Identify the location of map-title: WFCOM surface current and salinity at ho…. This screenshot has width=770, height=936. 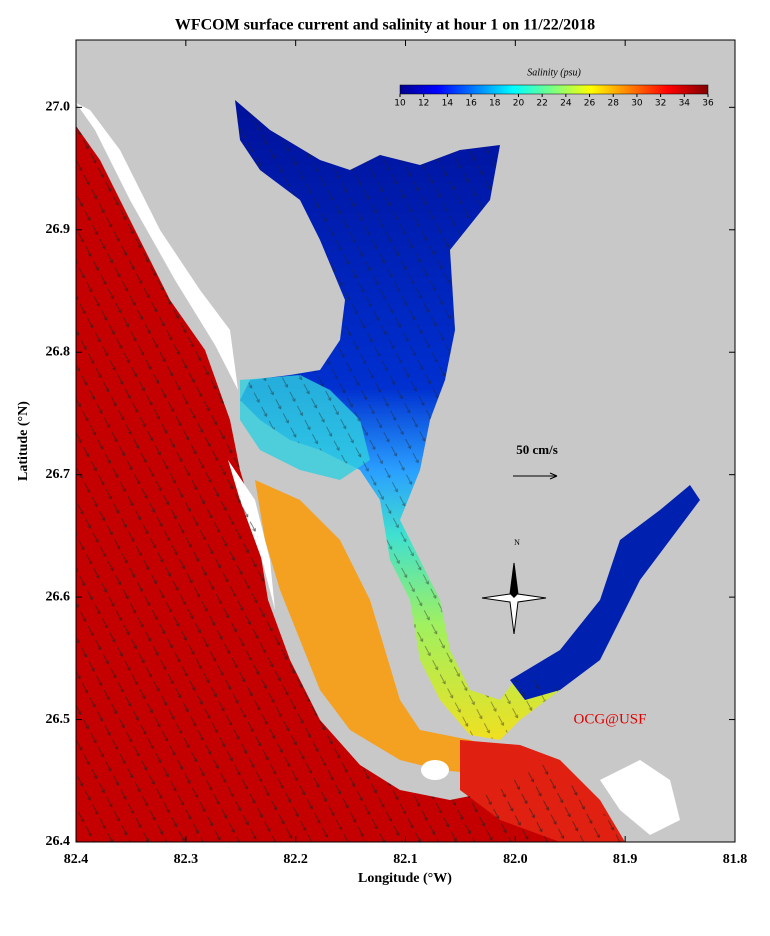
(385, 25).